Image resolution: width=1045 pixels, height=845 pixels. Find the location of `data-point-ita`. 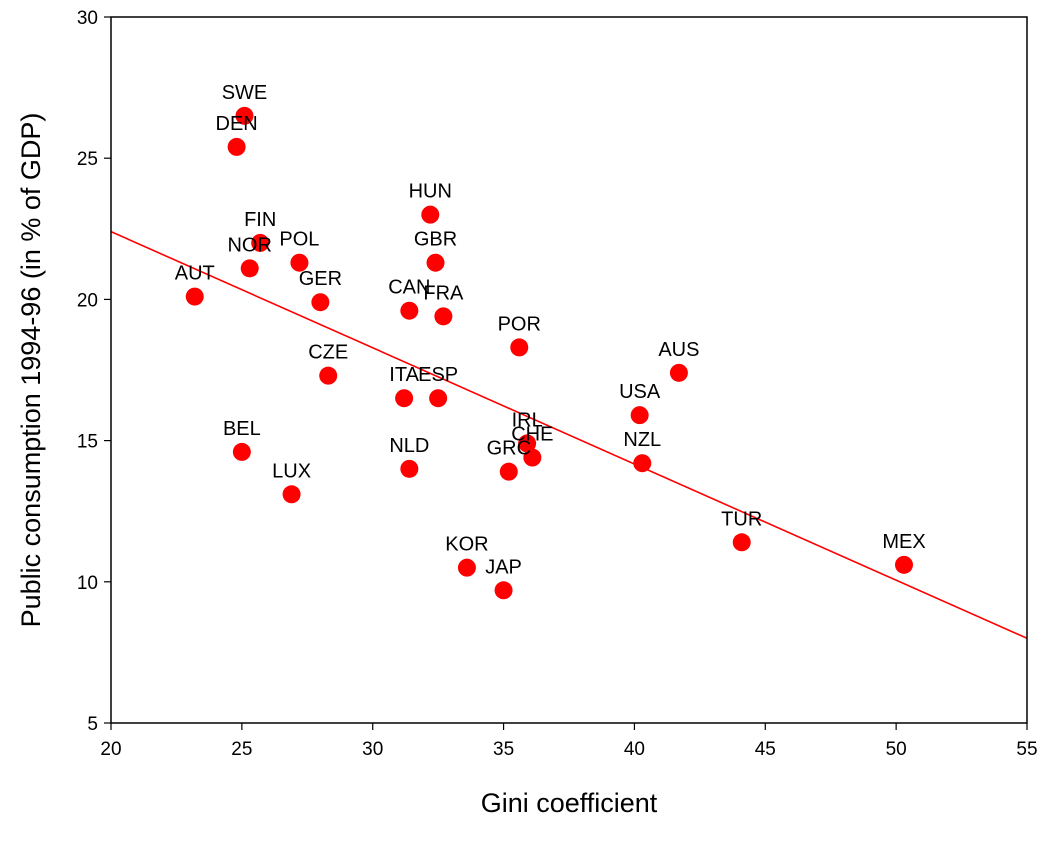

data-point-ita is located at coordinates (404, 398).